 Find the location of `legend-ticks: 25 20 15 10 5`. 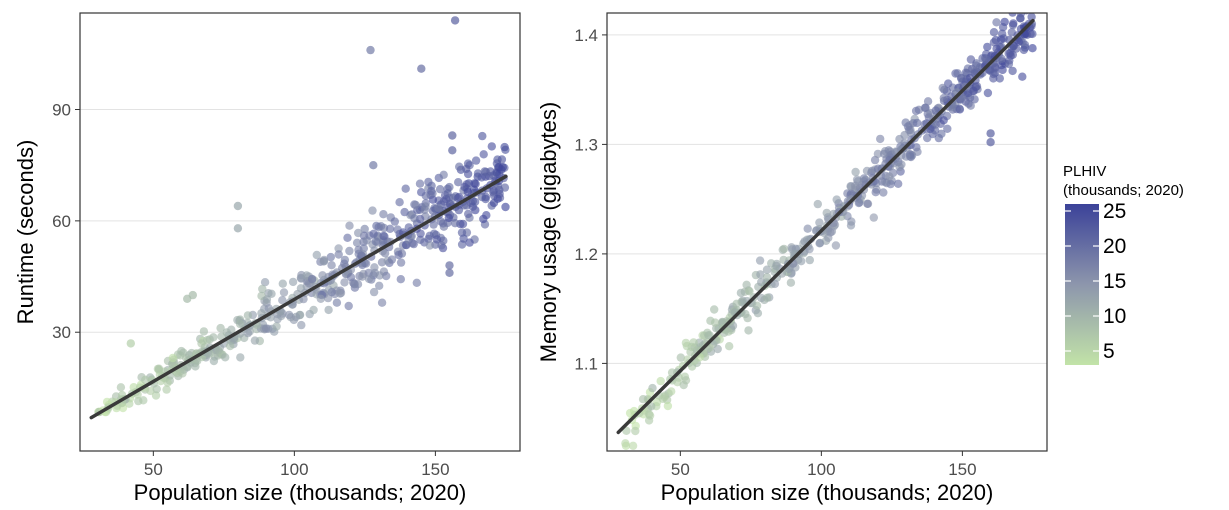

legend-ticks: 25 20 15 10 5 is located at coordinates (1095, 281).